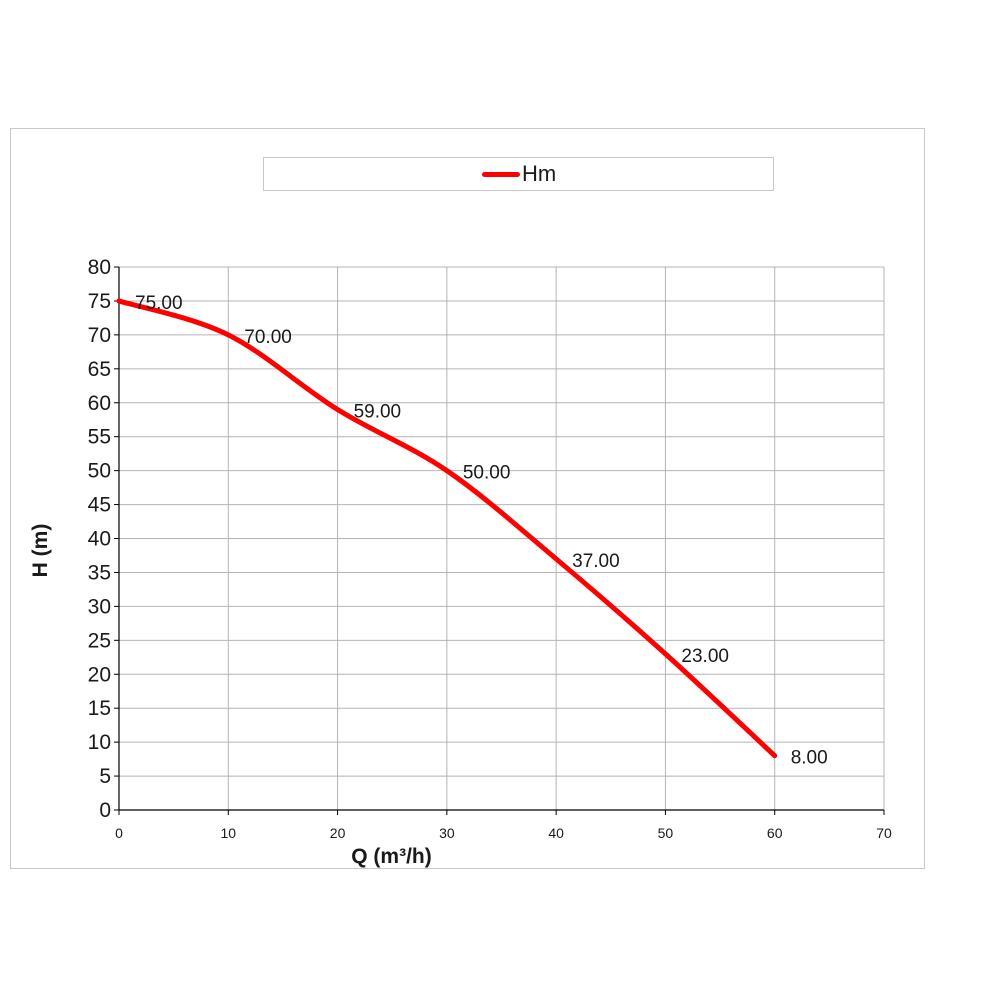 This screenshot has width=1000, height=1000. Describe the element at coordinates (99, 640) in the screenshot. I see `y-tick-label: 25` at that location.